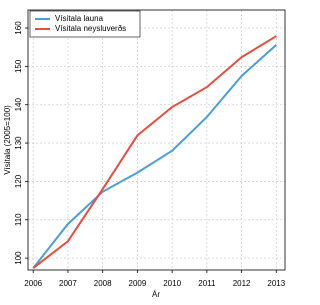 The height and width of the screenshot is (305, 320). What do you see at coordinates (18, 181) in the screenshot?
I see `y-tick-label: 120` at bounding box center [18, 181].